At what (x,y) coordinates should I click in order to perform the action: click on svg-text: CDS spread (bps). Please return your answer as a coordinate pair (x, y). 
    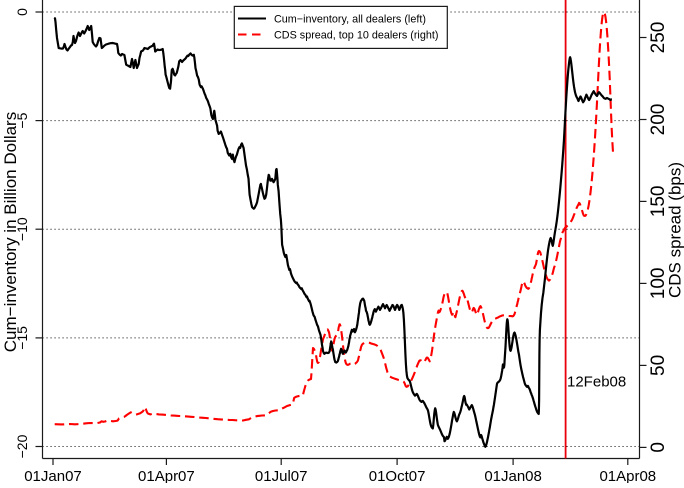
    Looking at the image, I should click on (675, 230).